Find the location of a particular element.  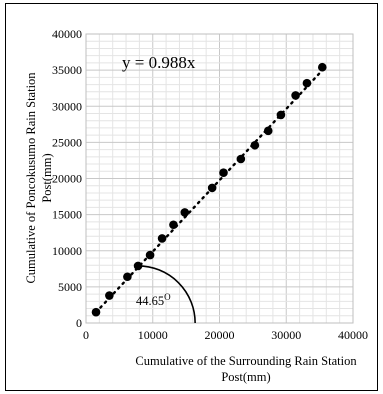

angle-label-degree: O is located at coordinates (167, 297).